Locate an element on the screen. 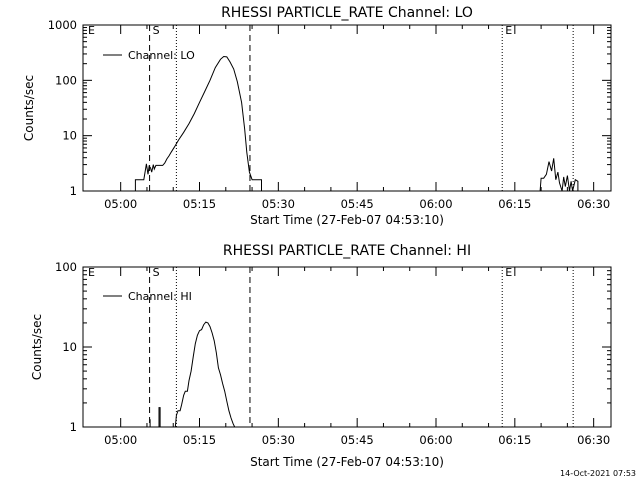  legend-label: Channel: LO is located at coordinates (161, 55).